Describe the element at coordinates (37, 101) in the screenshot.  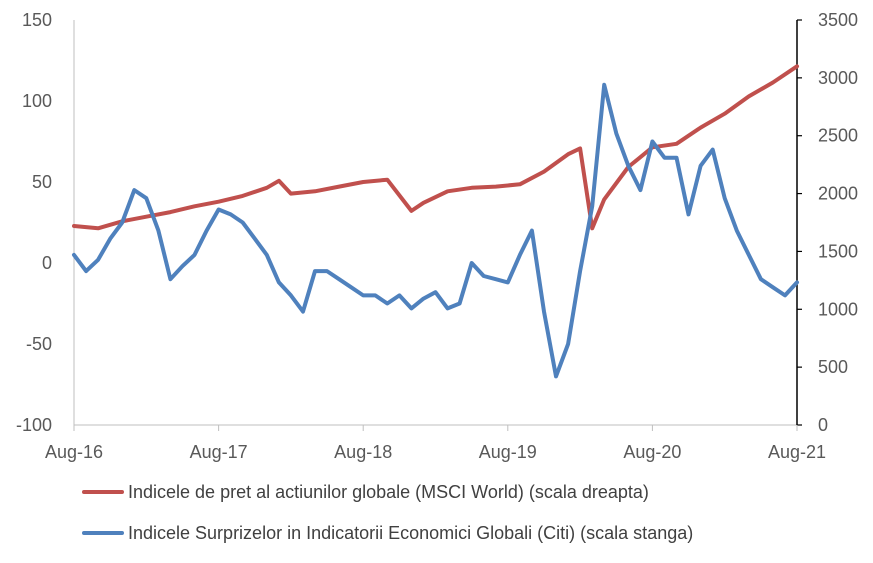
I see `left-axis-tick-label: 100` at that location.